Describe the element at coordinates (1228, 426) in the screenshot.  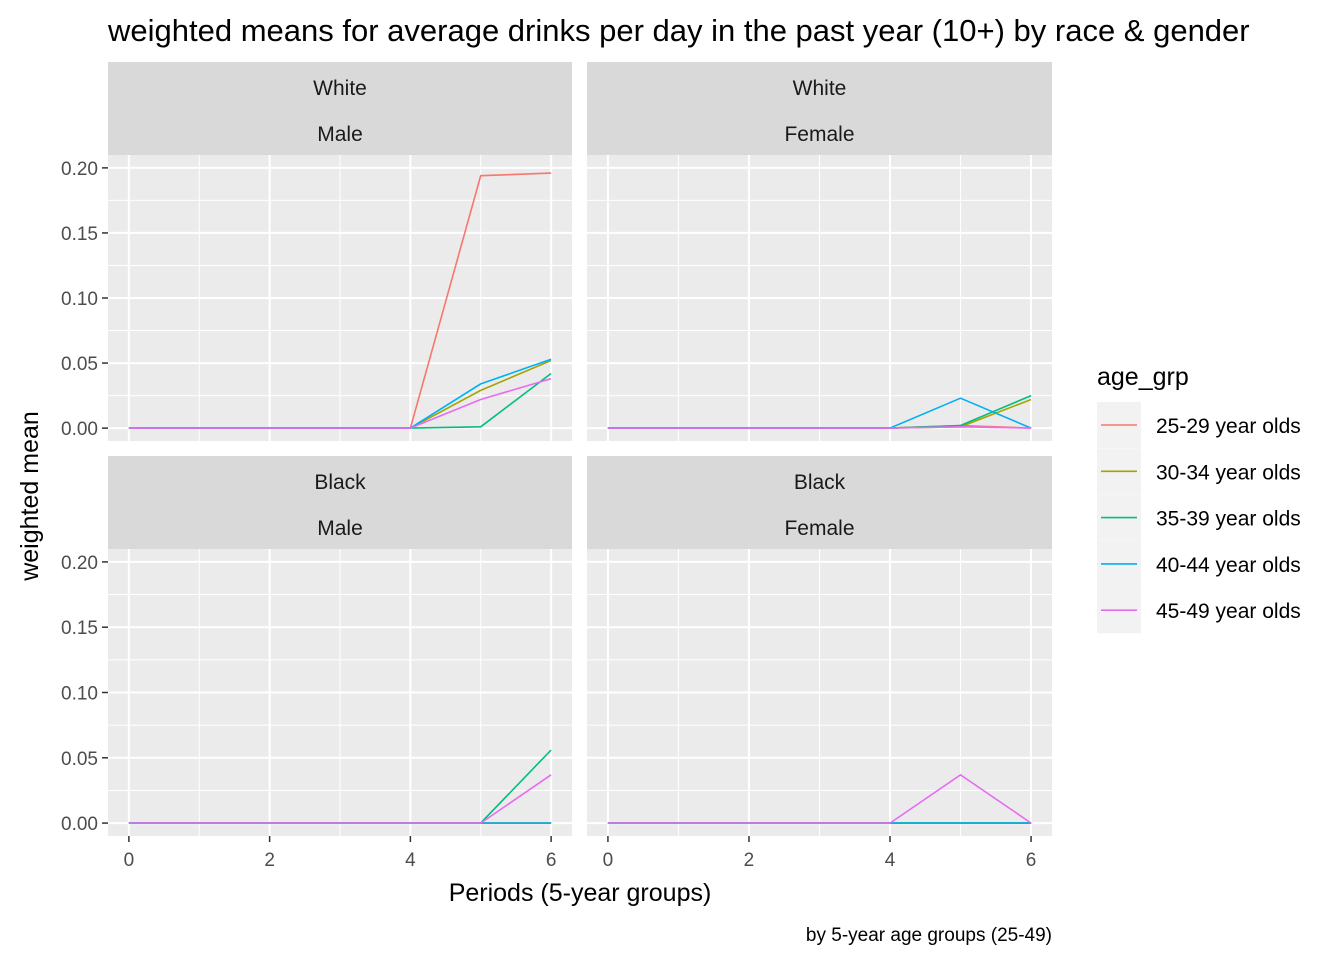
I see `legend-label: 25-29 year olds` at that location.